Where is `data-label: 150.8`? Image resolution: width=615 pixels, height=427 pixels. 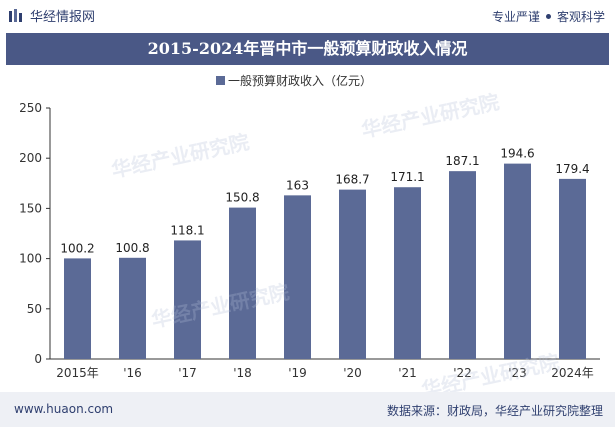 data-label: 150.8 is located at coordinates (242, 198).